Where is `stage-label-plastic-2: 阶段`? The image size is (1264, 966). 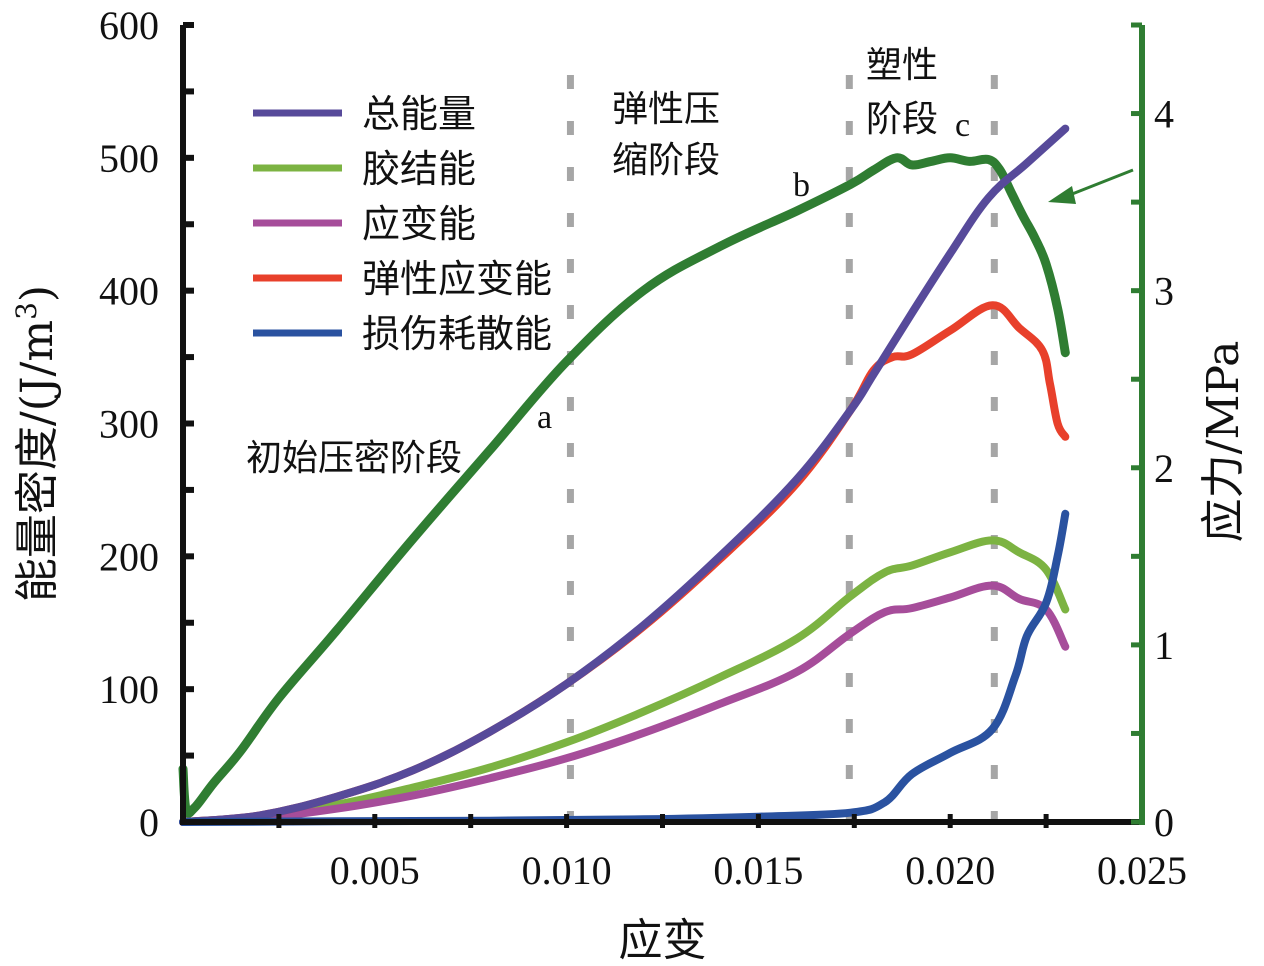 stage-label-plastic-2: 阶段 is located at coordinates (902, 119).